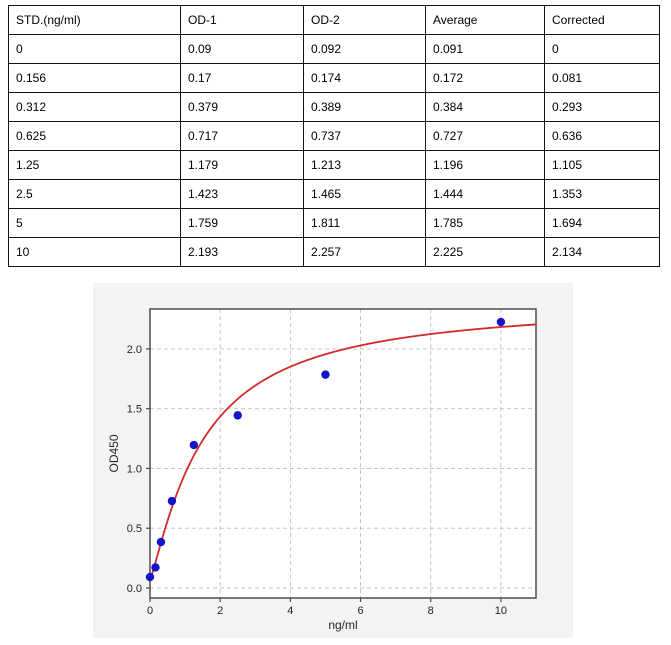 This screenshot has height=645, width=671. I want to click on table-row: 1.25 1.179 1.213 1.196 1.105, so click(334, 165).